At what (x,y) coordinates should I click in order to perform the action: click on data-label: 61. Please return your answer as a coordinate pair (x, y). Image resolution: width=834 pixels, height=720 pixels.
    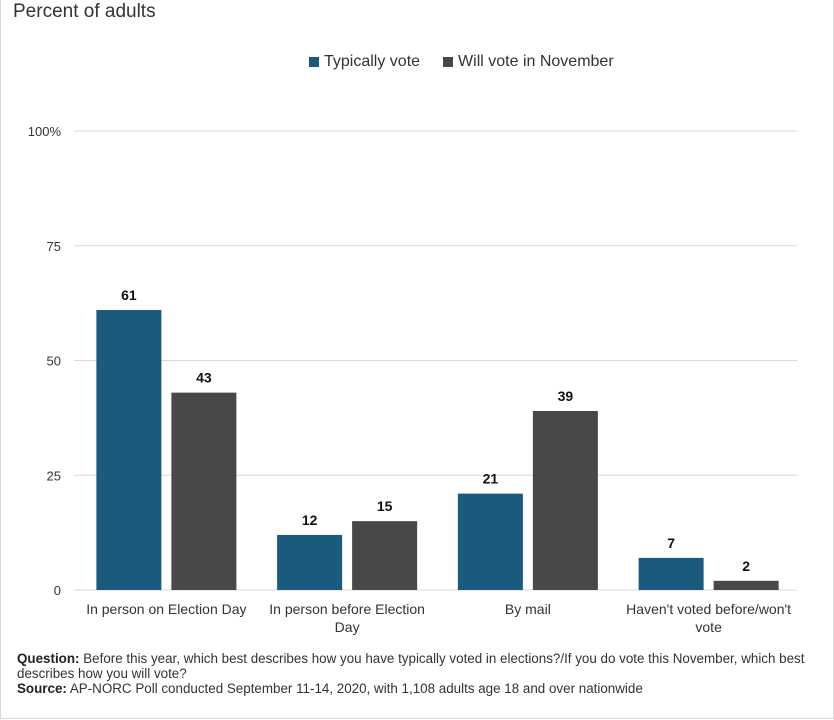
    Looking at the image, I should click on (129, 295).